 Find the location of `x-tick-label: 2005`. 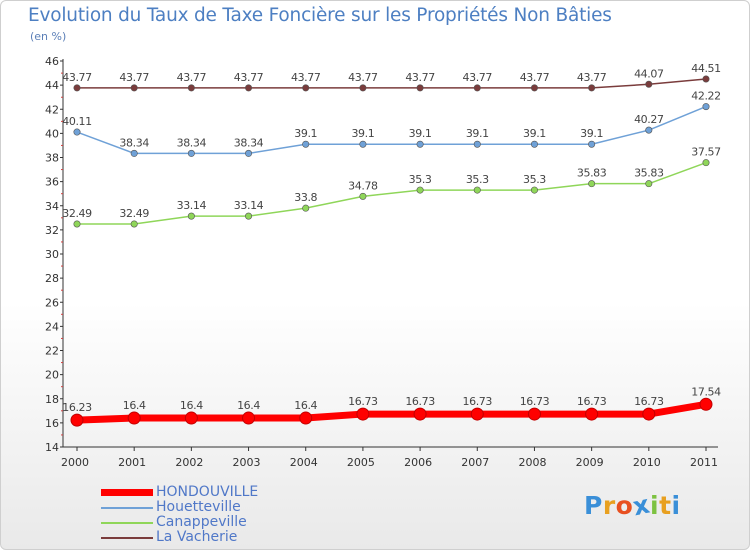

x-tick-label: 2005 is located at coordinates (361, 462).